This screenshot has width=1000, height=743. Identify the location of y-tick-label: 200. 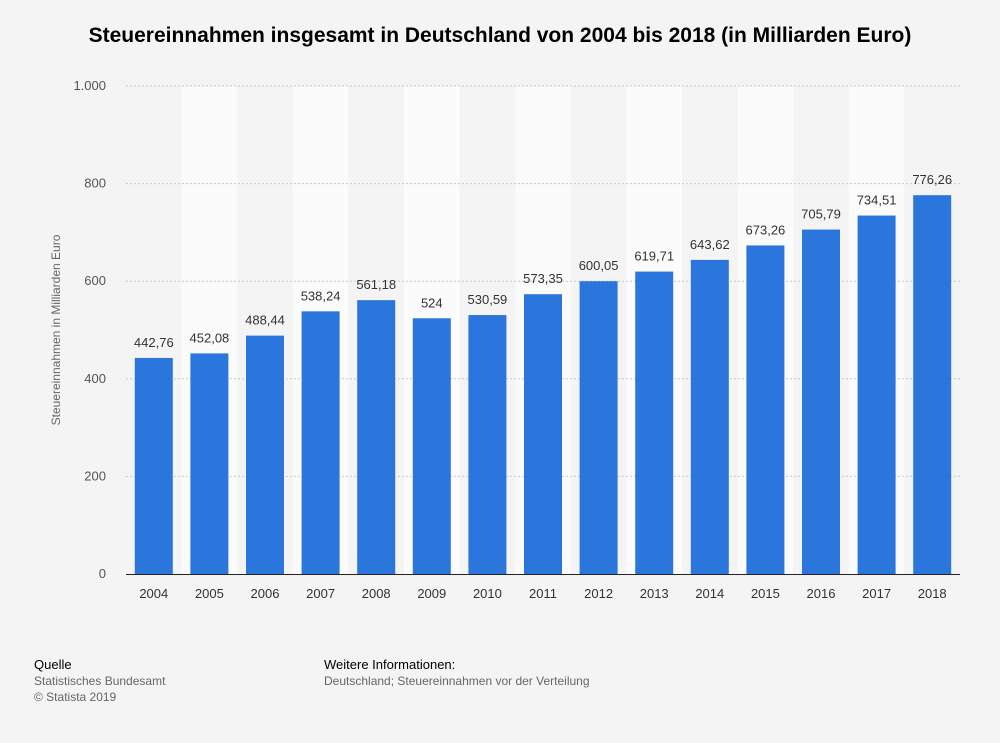
(95, 475).